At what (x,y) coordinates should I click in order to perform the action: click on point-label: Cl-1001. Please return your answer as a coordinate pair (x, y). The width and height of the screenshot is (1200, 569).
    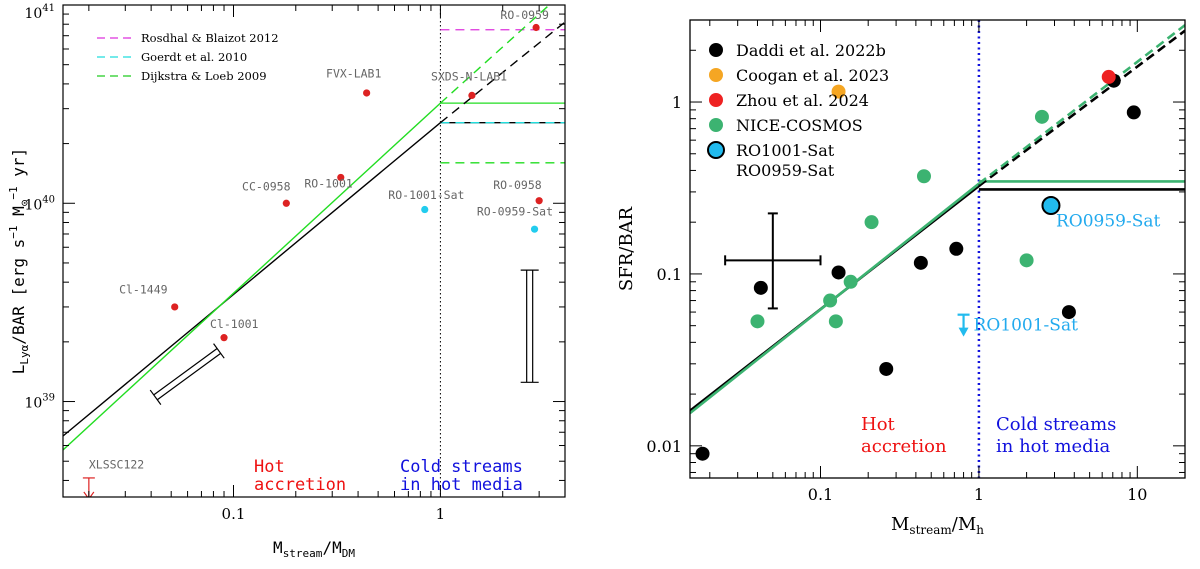
    Looking at the image, I should click on (234, 324).